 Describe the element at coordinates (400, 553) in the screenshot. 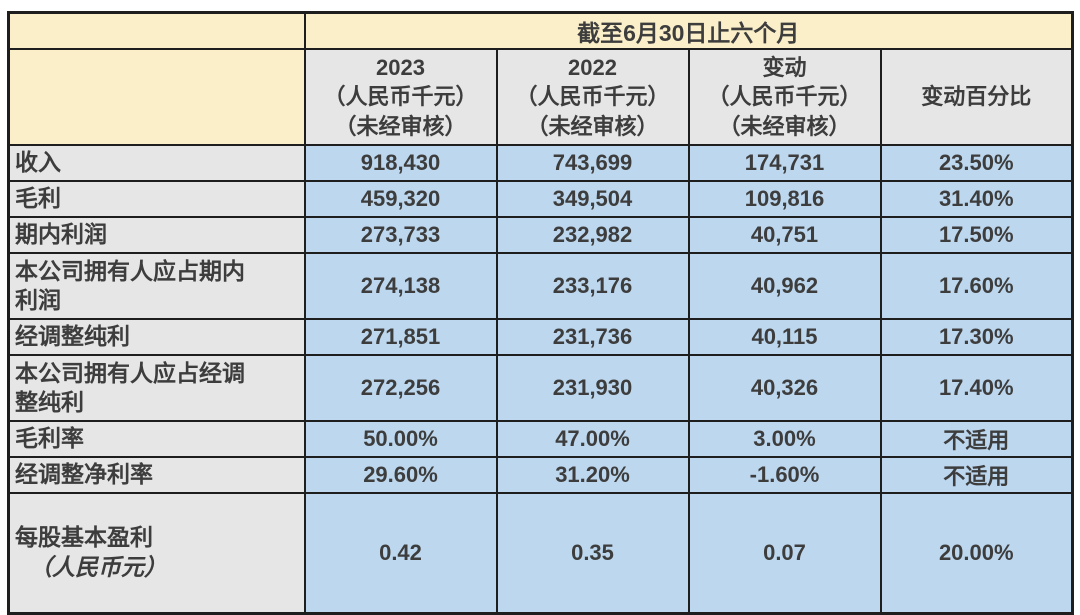

I see `value-2023: 0.42` at that location.